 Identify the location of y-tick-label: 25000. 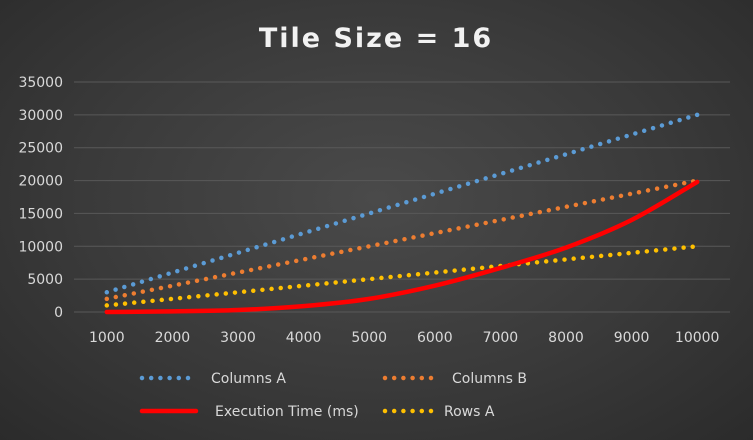
(40, 149).